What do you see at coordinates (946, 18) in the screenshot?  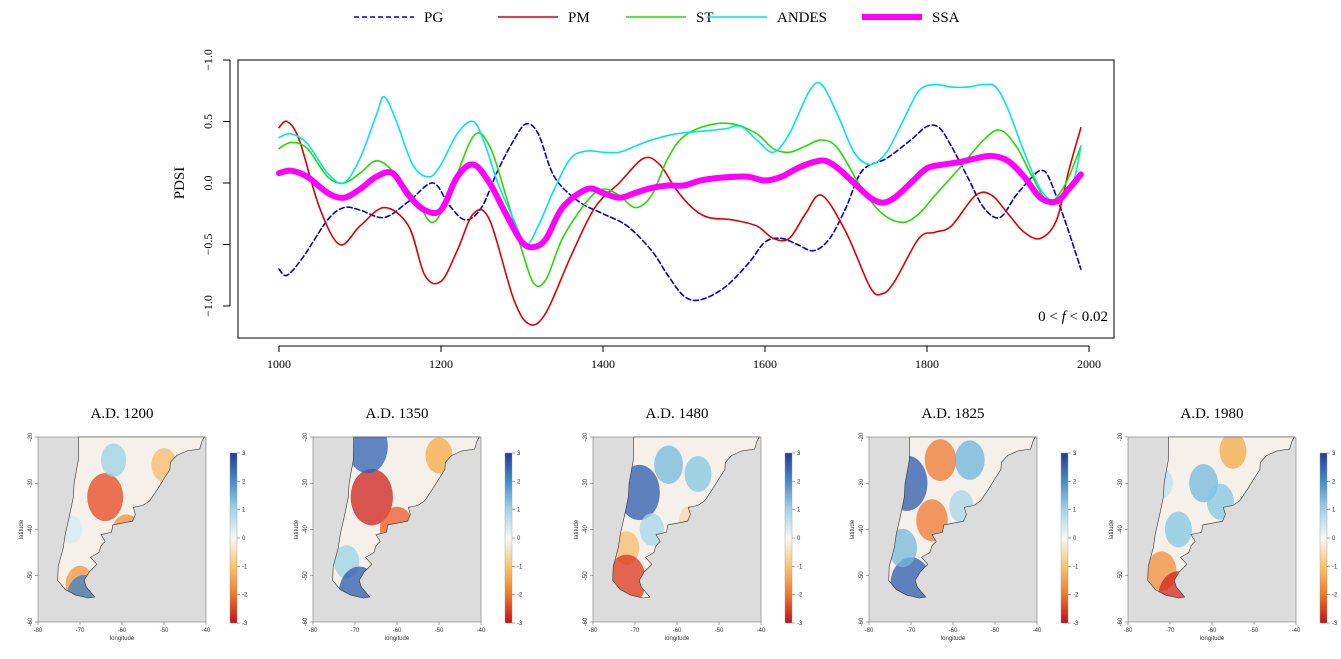 I see `legend-label-ssa: SSA` at bounding box center [946, 18].